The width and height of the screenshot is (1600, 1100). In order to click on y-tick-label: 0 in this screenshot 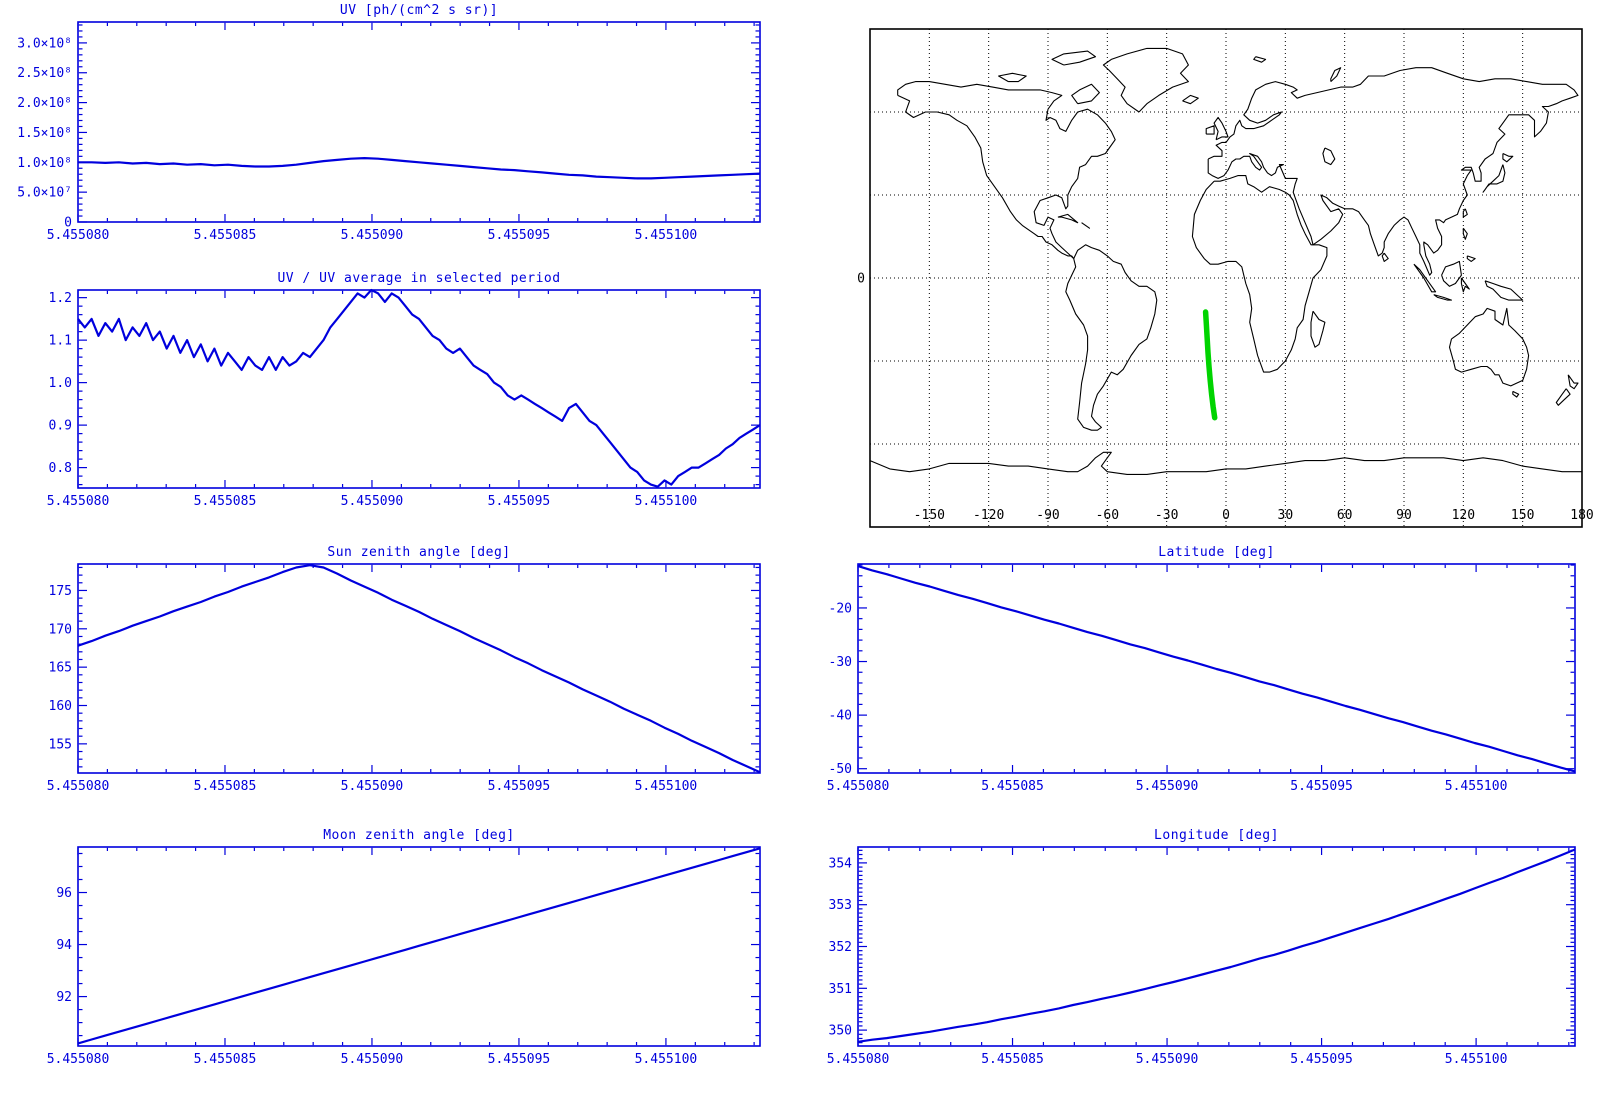, I will do `click(68, 223)`.